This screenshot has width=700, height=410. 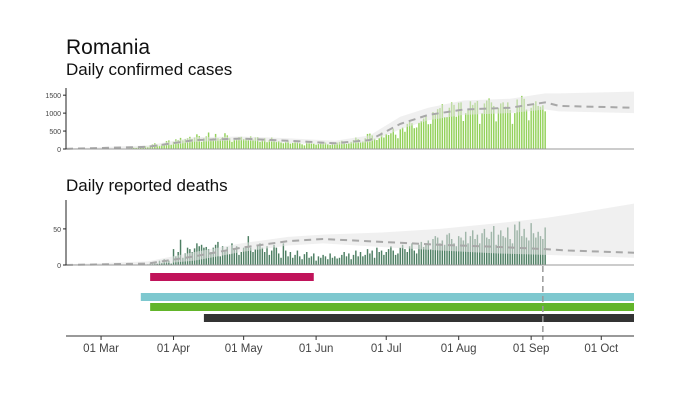 I want to click on timeline-bar, so click(x=418, y=318).